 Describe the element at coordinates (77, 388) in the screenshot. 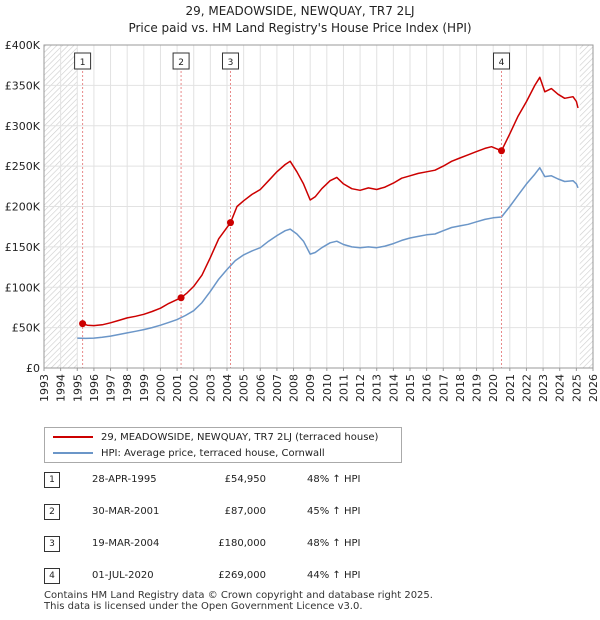

I see `x-tick-label: 1995` at that location.